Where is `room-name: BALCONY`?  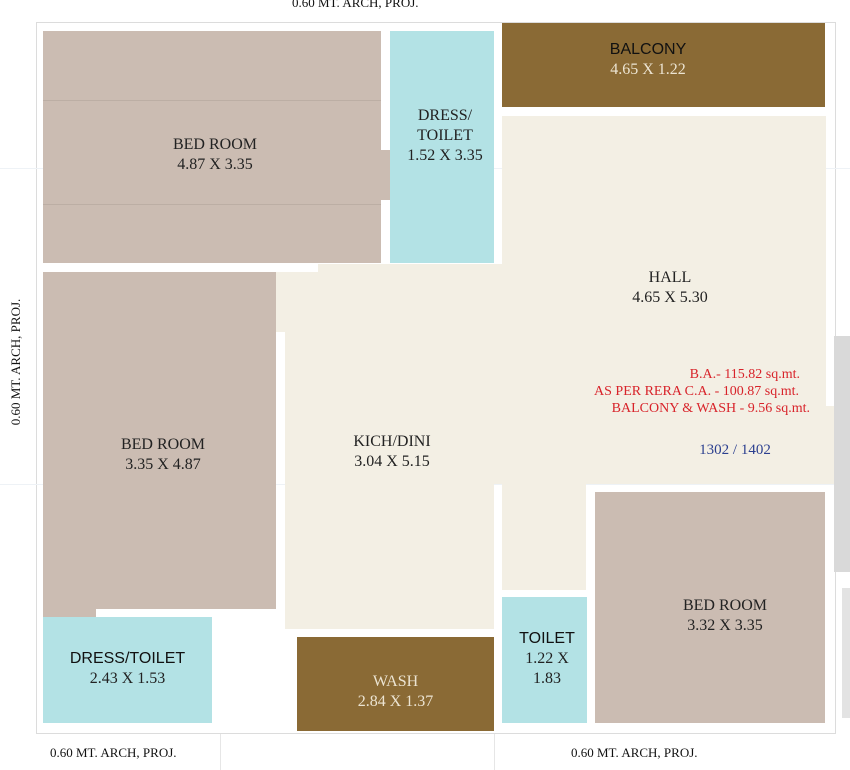 room-name: BALCONY is located at coordinates (648, 49).